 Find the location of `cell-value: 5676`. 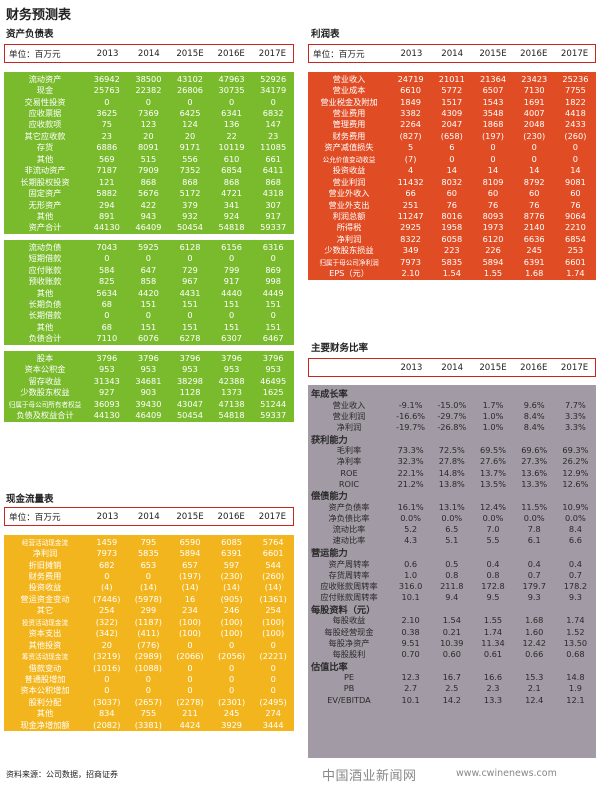

cell-value: 5676 is located at coordinates (148, 193).